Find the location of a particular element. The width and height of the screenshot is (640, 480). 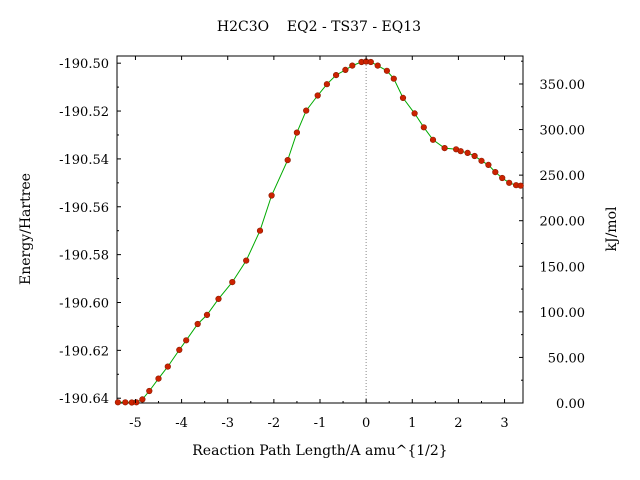

x-tick-label: -2 is located at coordinates (274, 423).